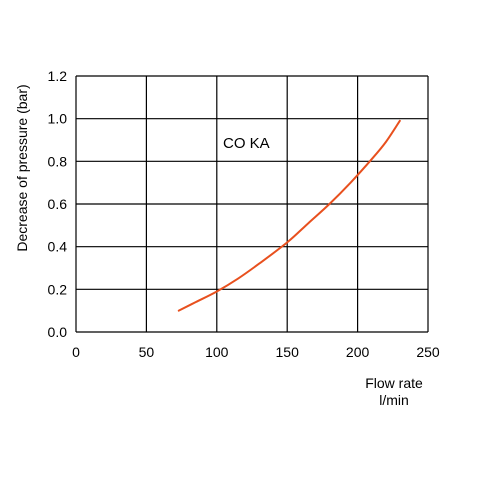 This screenshot has height=480, width=480. What do you see at coordinates (246, 143) in the screenshot?
I see `chart-annotation: CO KA` at bounding box center [246, 143].